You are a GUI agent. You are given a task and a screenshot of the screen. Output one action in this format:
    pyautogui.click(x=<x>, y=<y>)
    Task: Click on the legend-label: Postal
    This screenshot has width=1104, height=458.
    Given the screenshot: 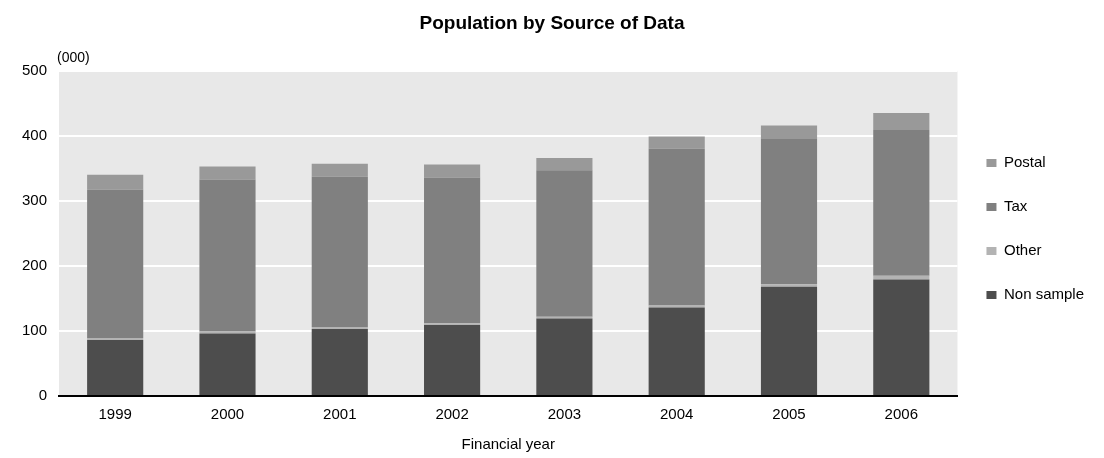 What is the action you would take?
    pyautogui.click(x=1024, y=162)
    